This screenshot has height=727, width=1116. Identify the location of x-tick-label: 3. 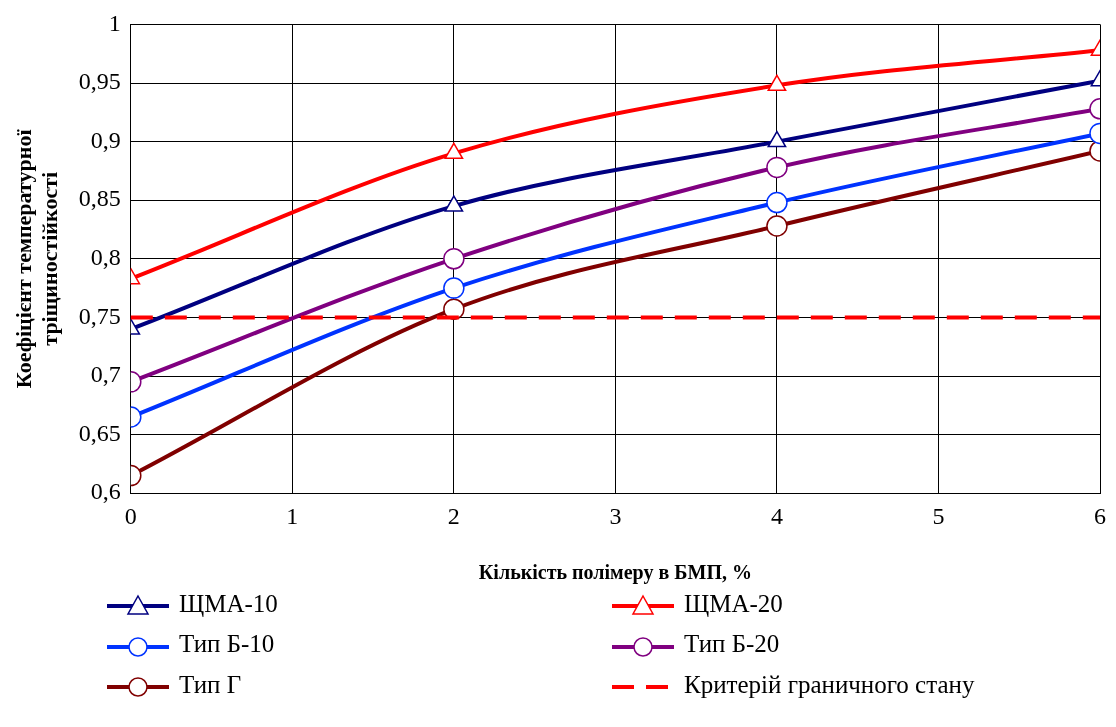
(615, 515).